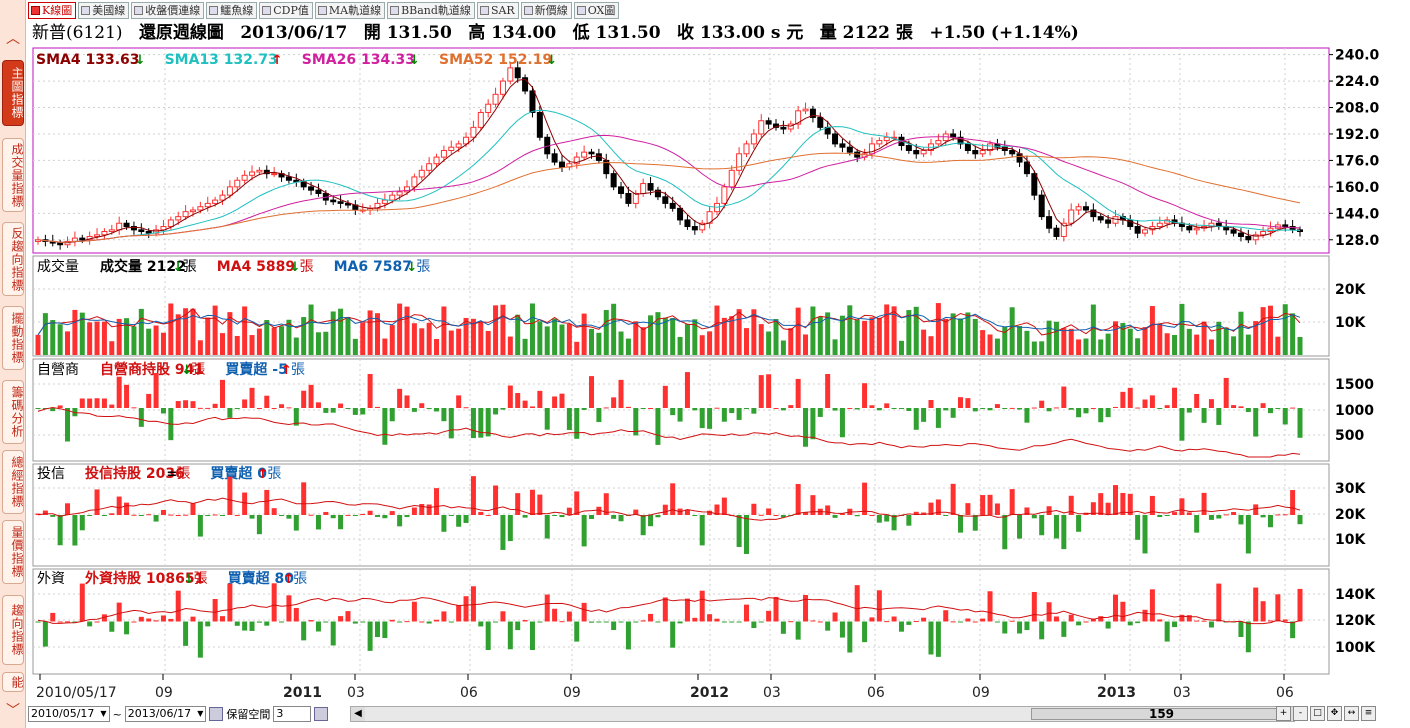  I want to click on nav-item-8: 能, so click(13, 682).